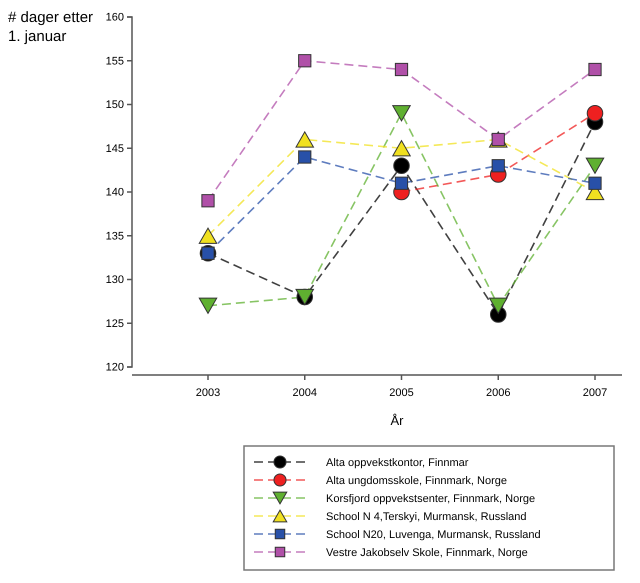 The image size is (640, 583). What do you see at coordinates (426, 517) in the screenshot?
I see `legend-label: School N 4,Terskyi, Murmansk, Russland` at bounding box center [426, 517].